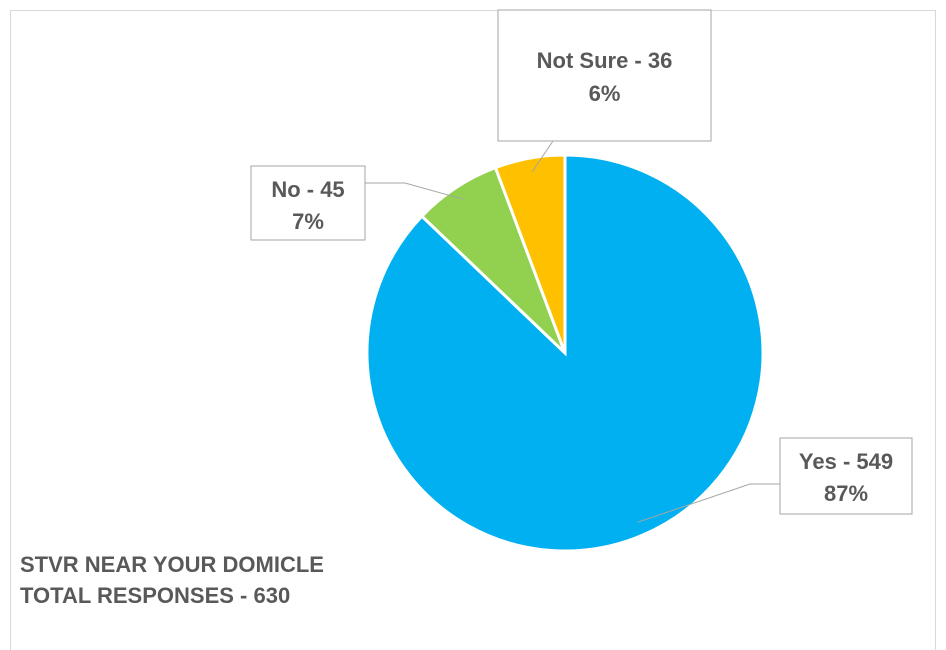  I want to click on data-label-yes: Yes - 549, so click(846, 461).